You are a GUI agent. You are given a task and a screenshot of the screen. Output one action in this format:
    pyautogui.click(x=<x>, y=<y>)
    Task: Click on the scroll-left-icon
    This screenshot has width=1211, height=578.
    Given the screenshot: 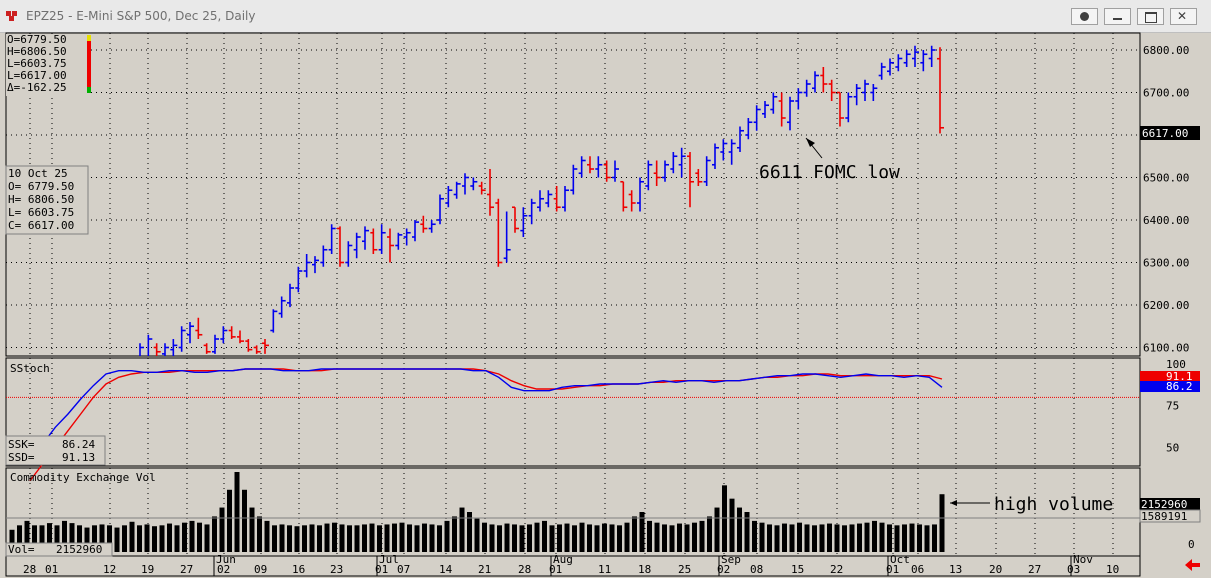 What is the action you would take?
    pyautogui.click(x=1192, y=565)
    